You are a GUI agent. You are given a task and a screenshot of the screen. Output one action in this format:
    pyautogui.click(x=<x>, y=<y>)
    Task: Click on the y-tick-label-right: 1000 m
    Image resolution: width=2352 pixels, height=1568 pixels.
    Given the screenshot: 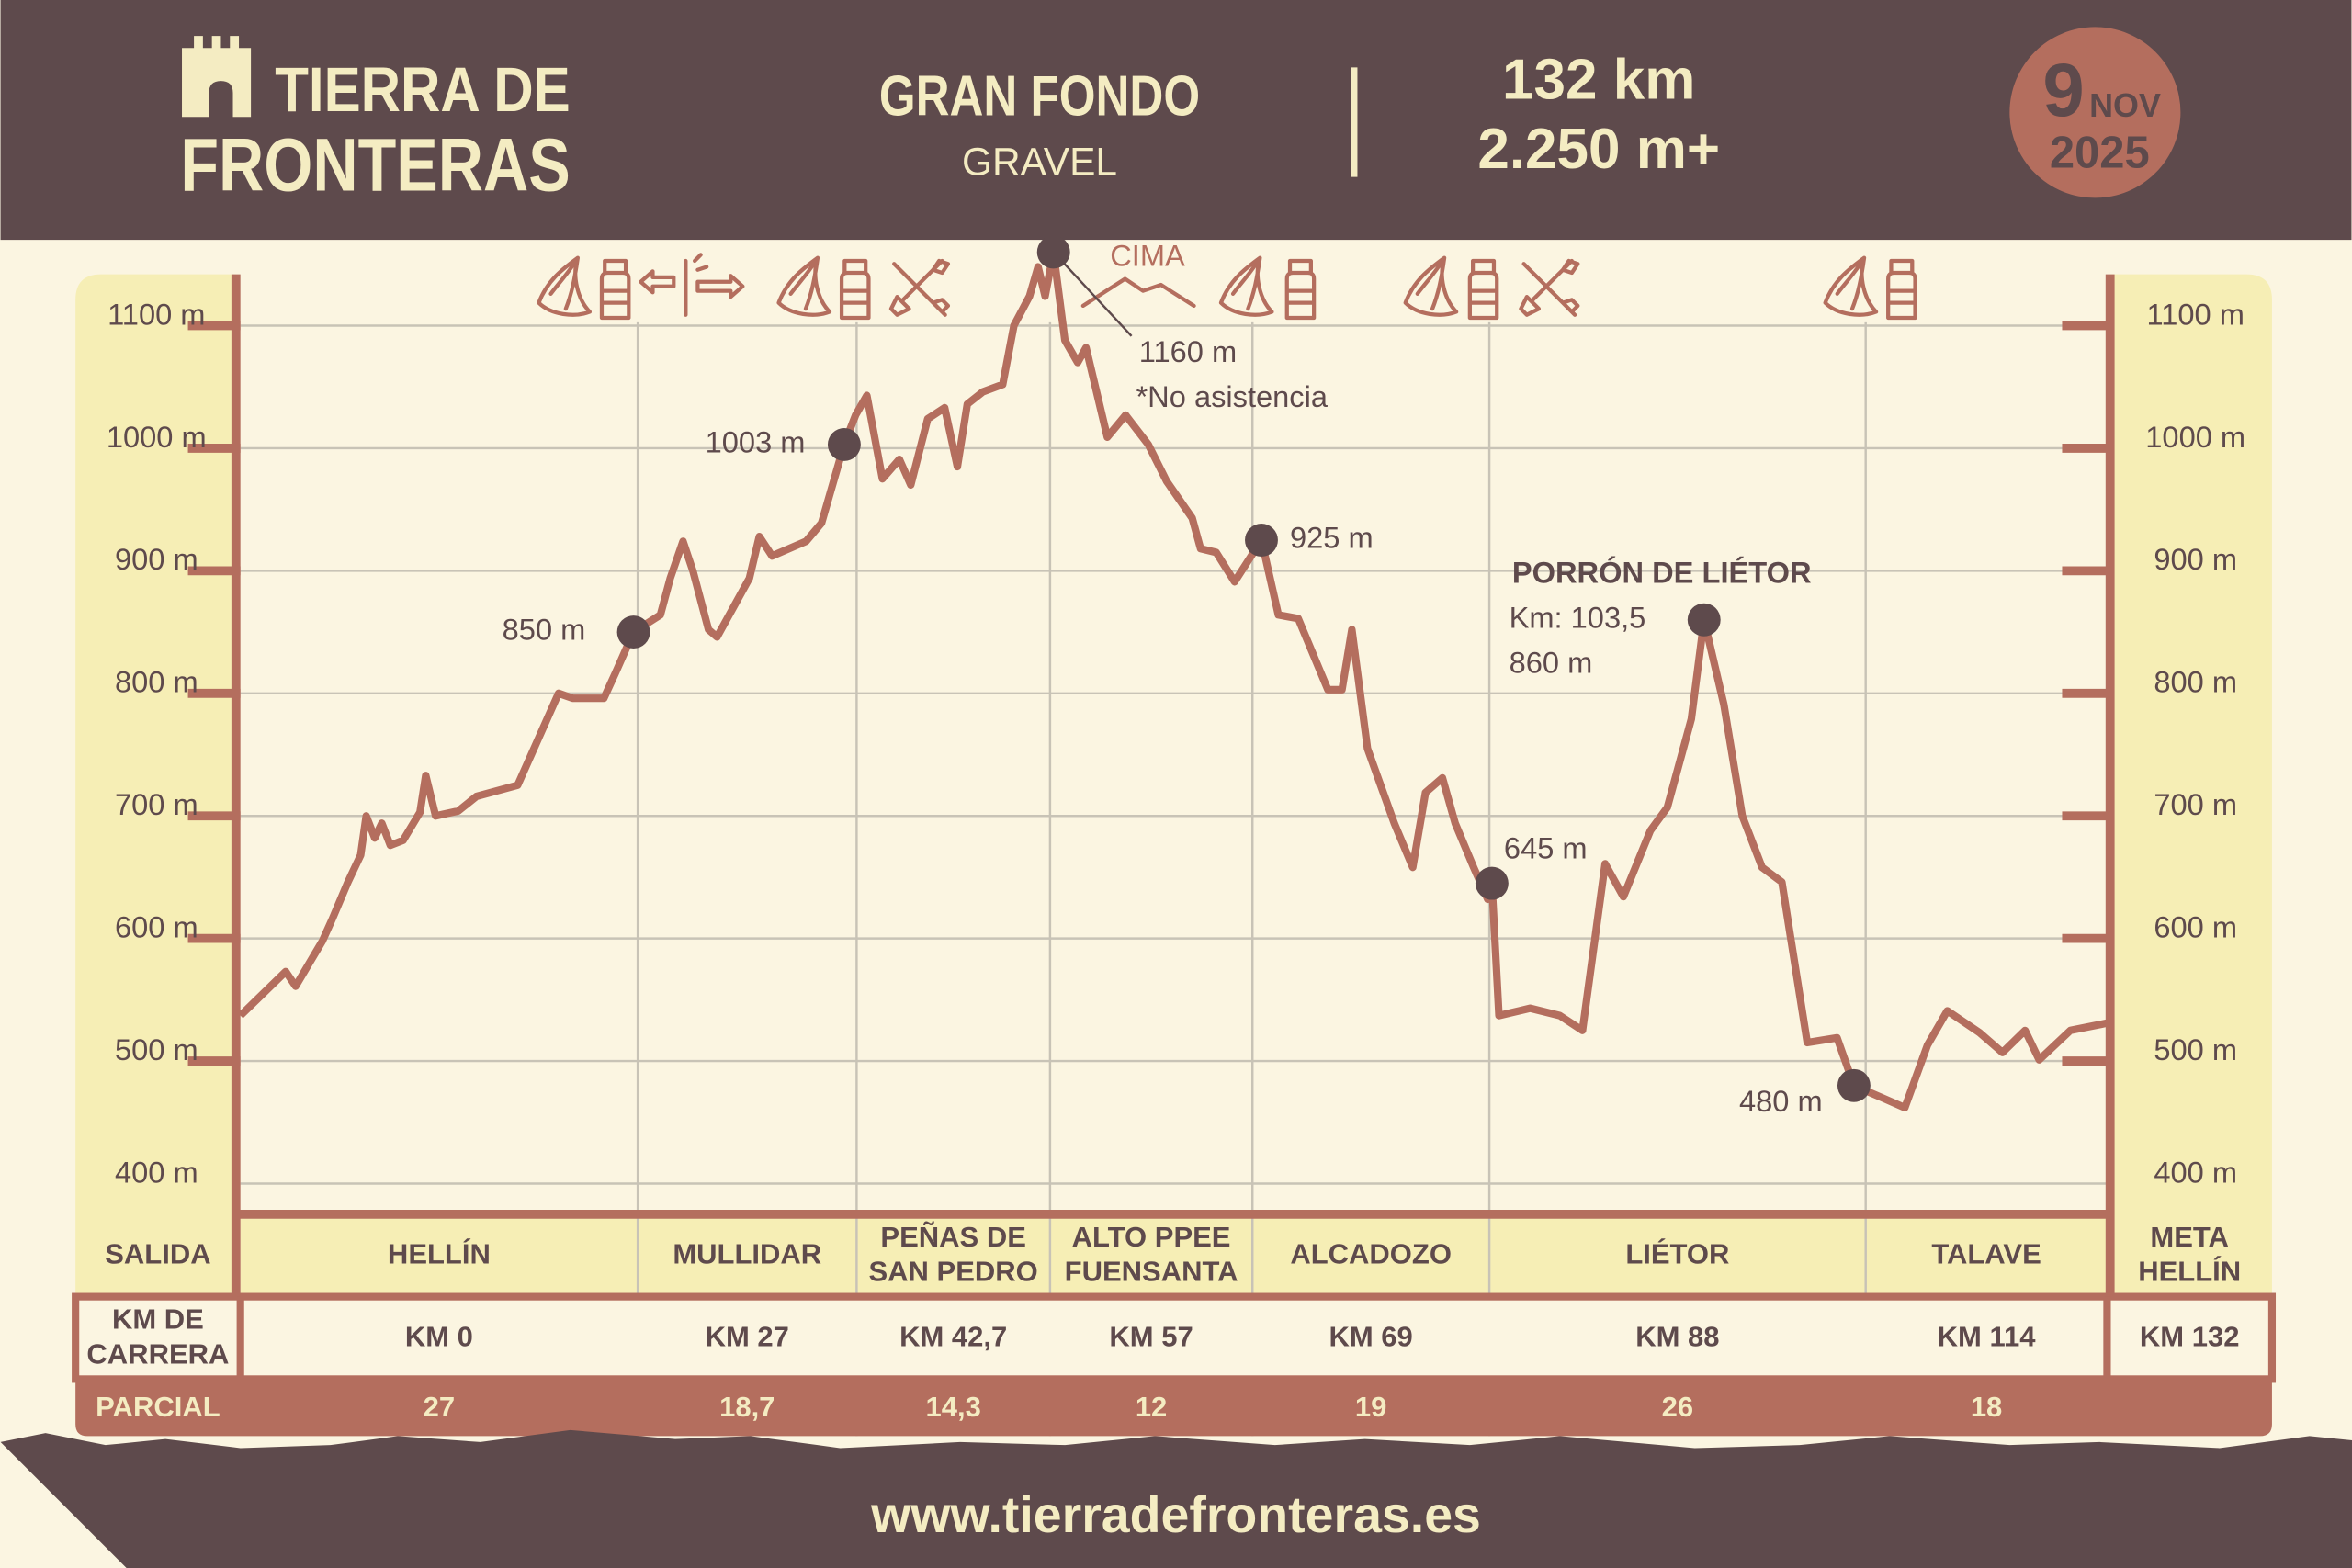 What is the action you would take?
    pyautogui.click(x=2195, y=437)
    